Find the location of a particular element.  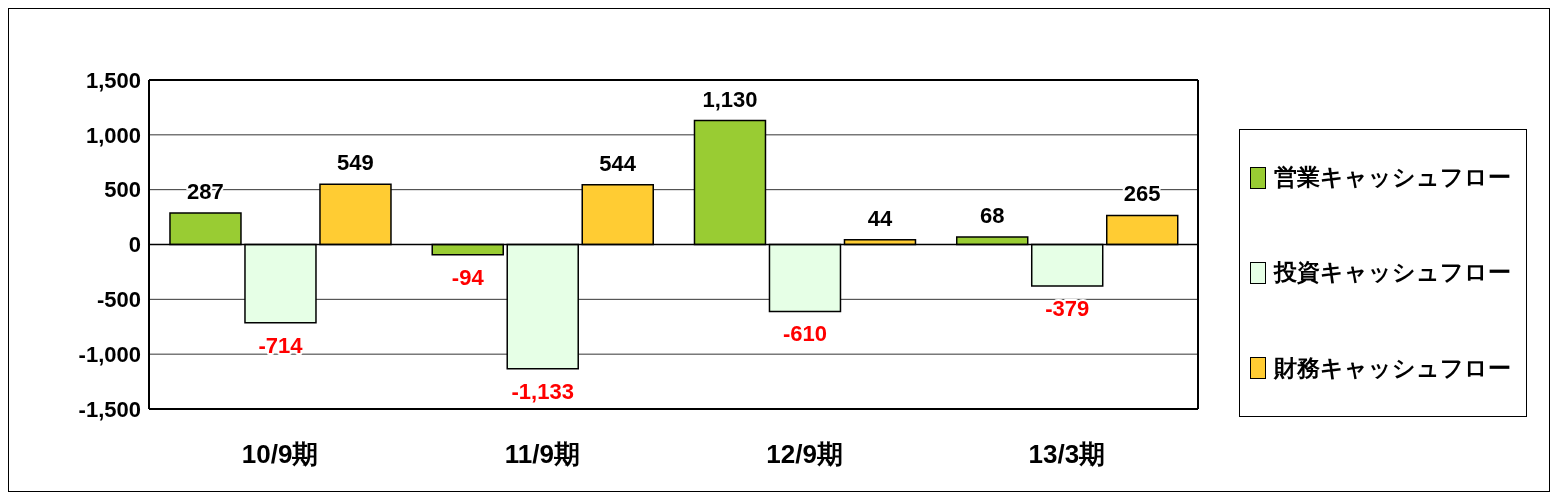

y-tick-label: 1,500 is located at coordinates (113, 80).